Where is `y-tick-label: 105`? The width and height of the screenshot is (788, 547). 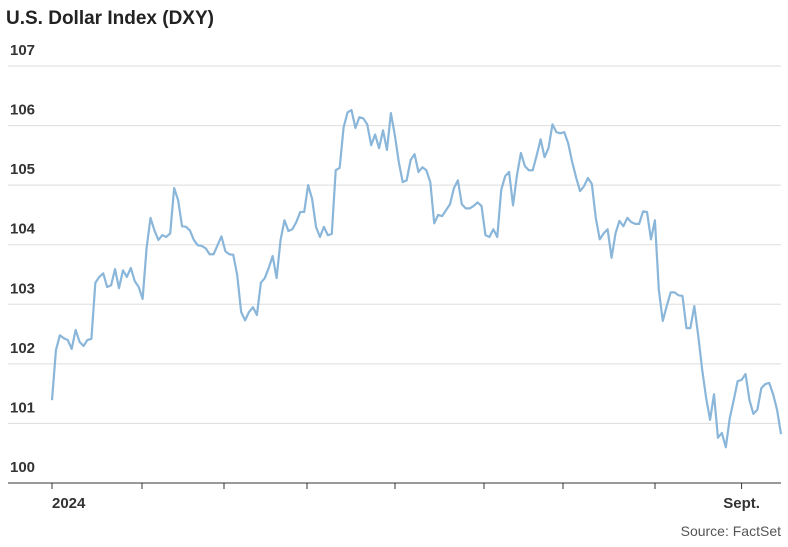 y-tick-label: 105 is located at coordinates (22, 169).